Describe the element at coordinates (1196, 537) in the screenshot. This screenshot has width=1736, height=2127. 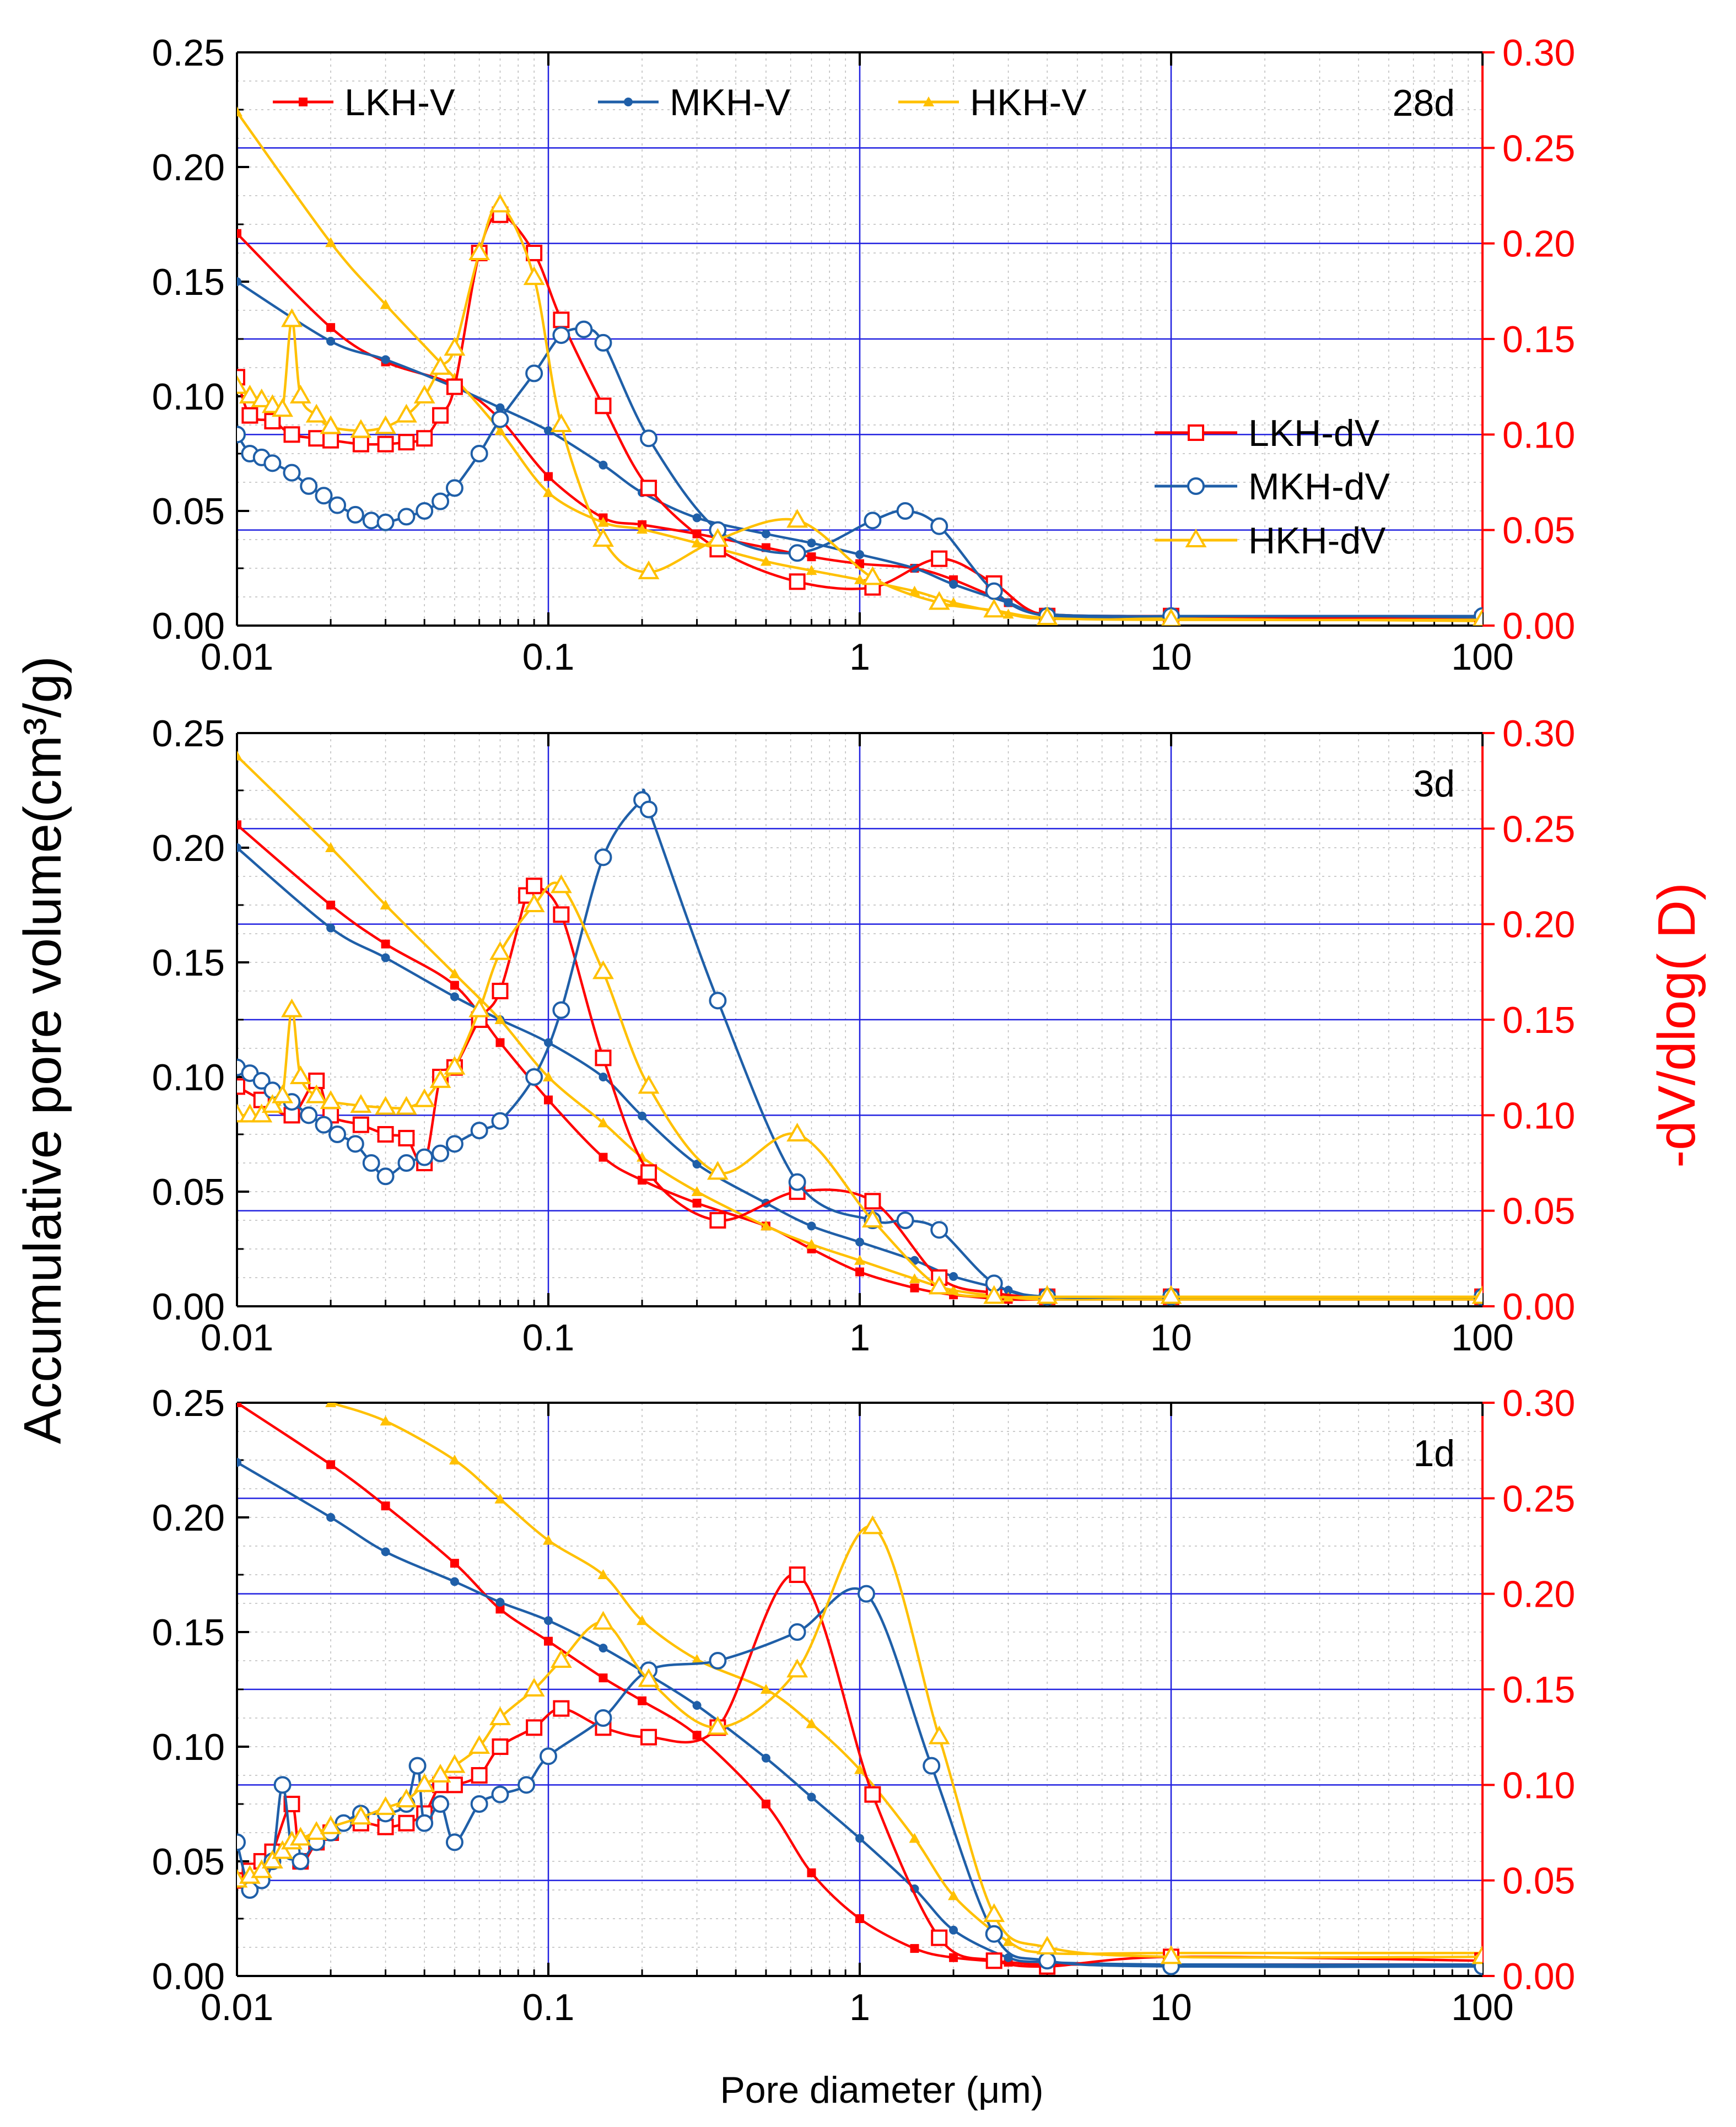
I see `legend-marker-HKH-dV` at that location.